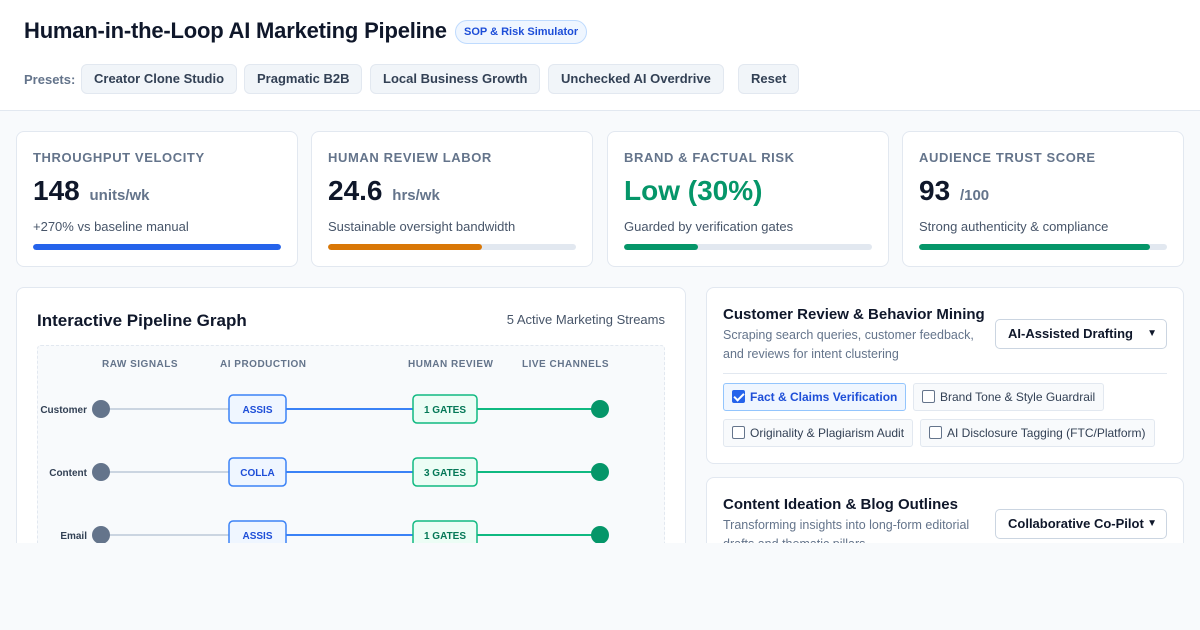 Image resolution: width=1200 pixels, height=630 pixels. What do you see at coordinates (709, 157) in the screenshot?
I see `metric-label: Brand & Factual Risk` at bounding box center [709, 157].